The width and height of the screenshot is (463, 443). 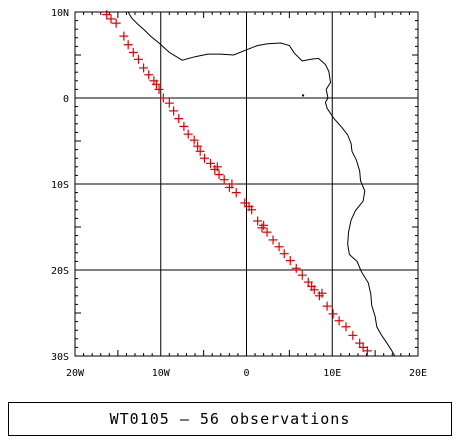 What do you see at coordinates (60, 271) in the screenshot?
I see `y-tick-label: 20S` at bounding box center [60, 271].